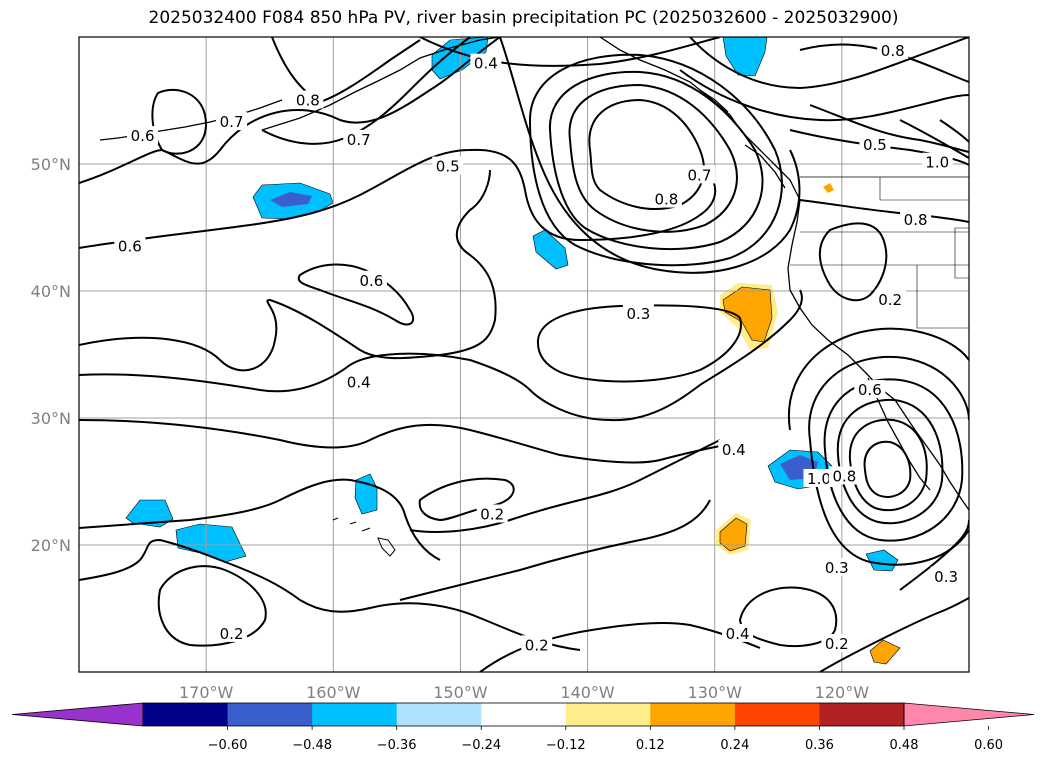  What do you see at coordinates (290, 110) in the screenshot?
I see `contour-0.6-ring` at bounding box center [290, 110].